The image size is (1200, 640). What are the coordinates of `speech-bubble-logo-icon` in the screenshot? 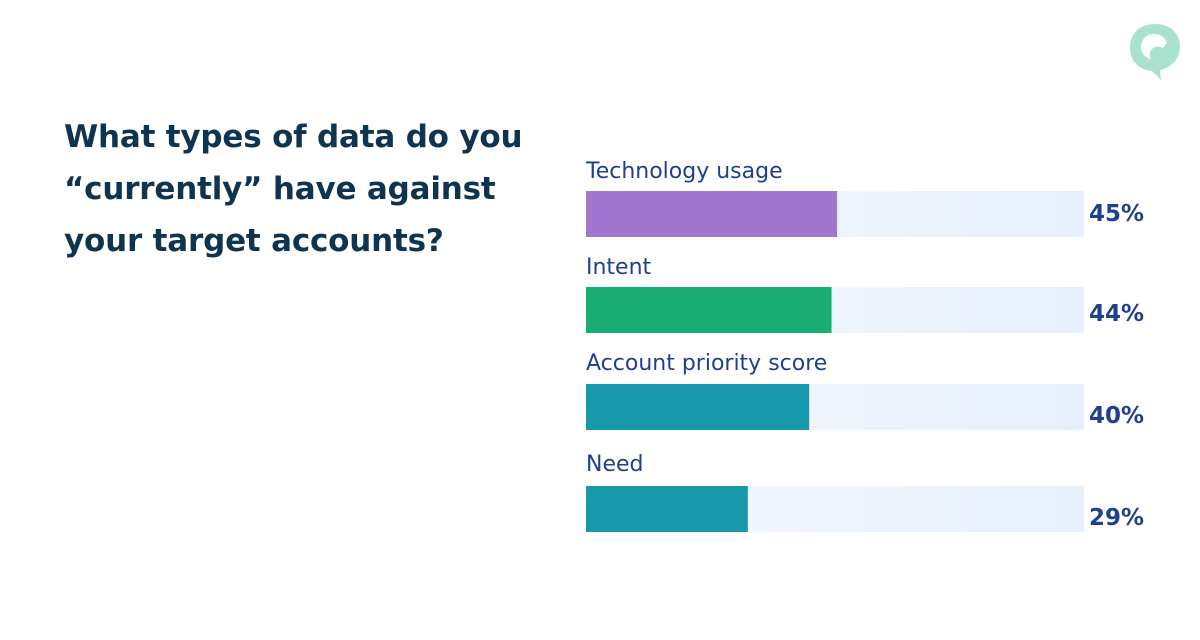 It's located at (1155, 52).